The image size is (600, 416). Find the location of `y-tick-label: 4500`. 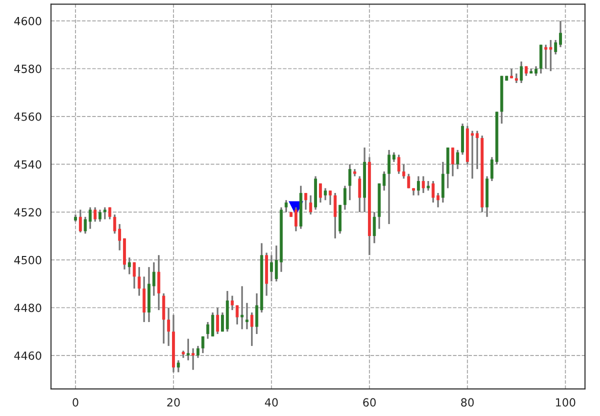

y-tick-label: 4500 is located at coordinates (28, 260).